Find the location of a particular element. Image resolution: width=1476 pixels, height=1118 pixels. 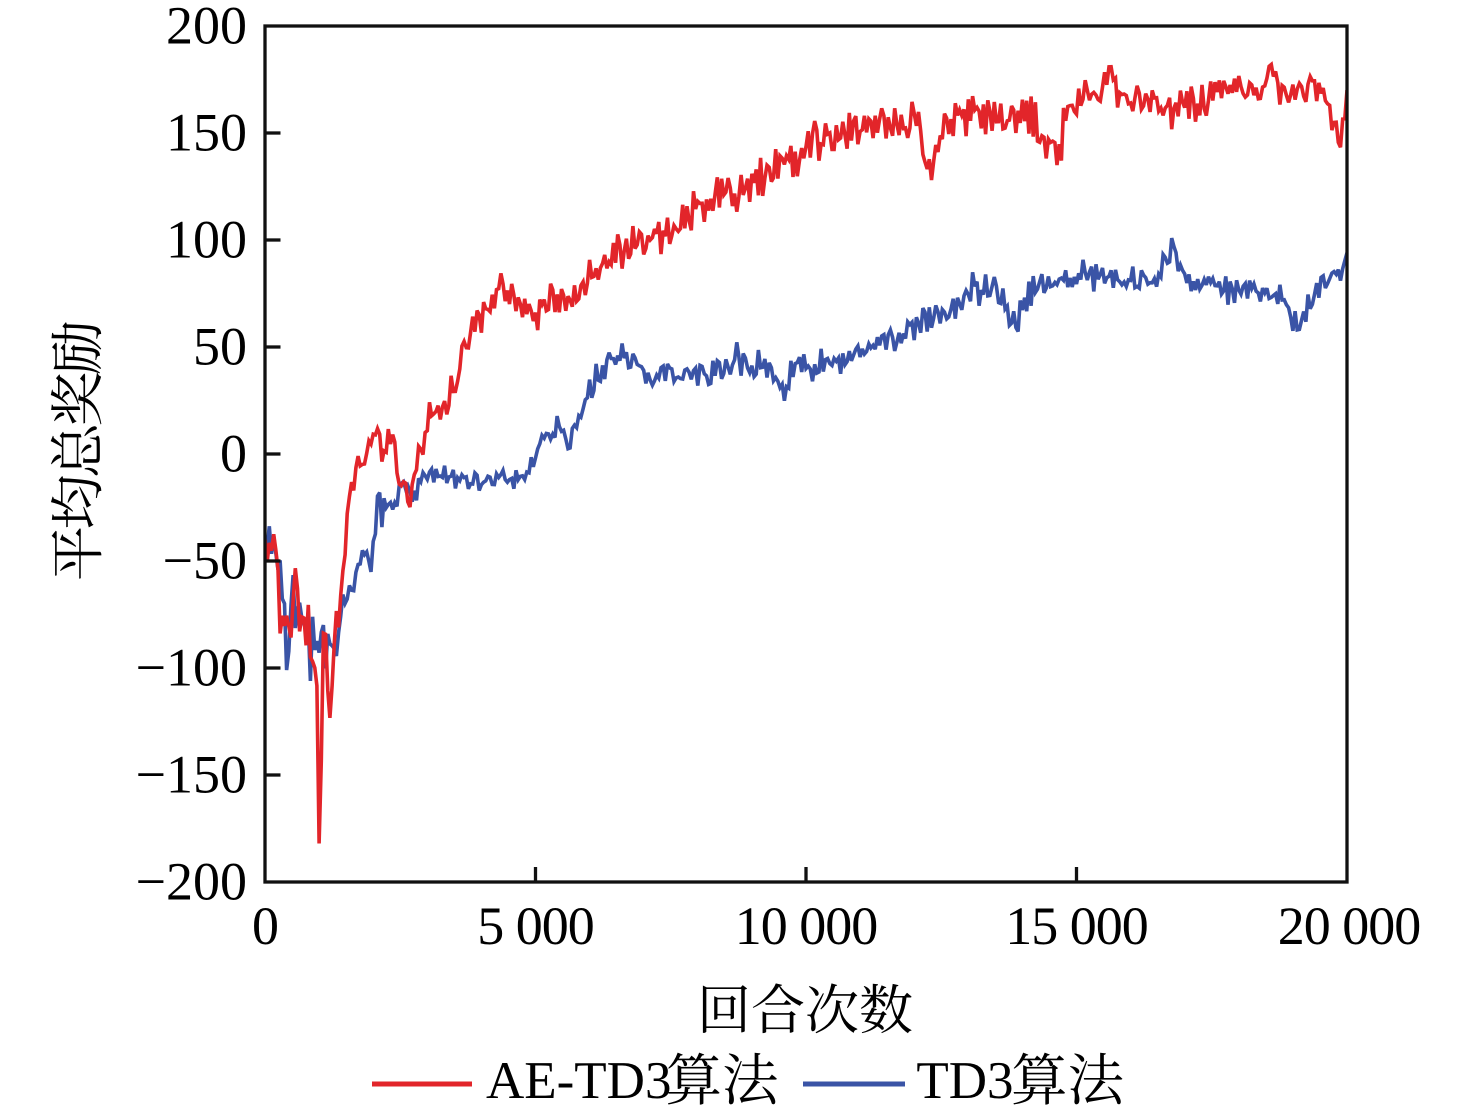

svg-text: 150 is located at coordinates (206, 133).